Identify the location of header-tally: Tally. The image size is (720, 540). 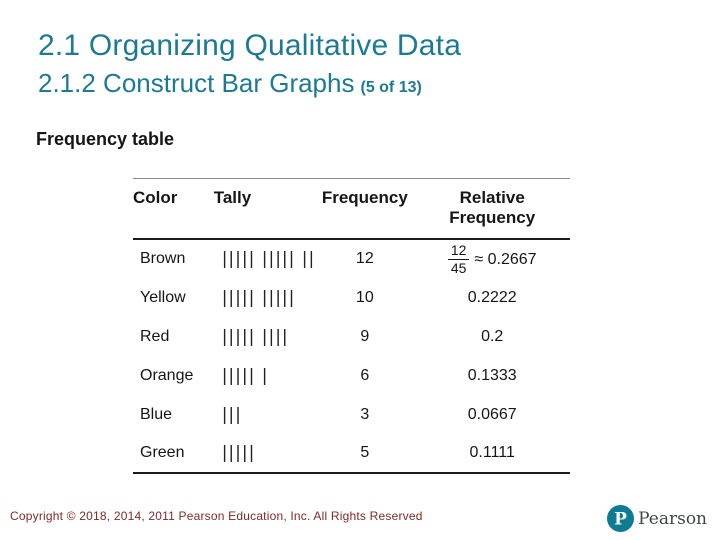
(232, 197).